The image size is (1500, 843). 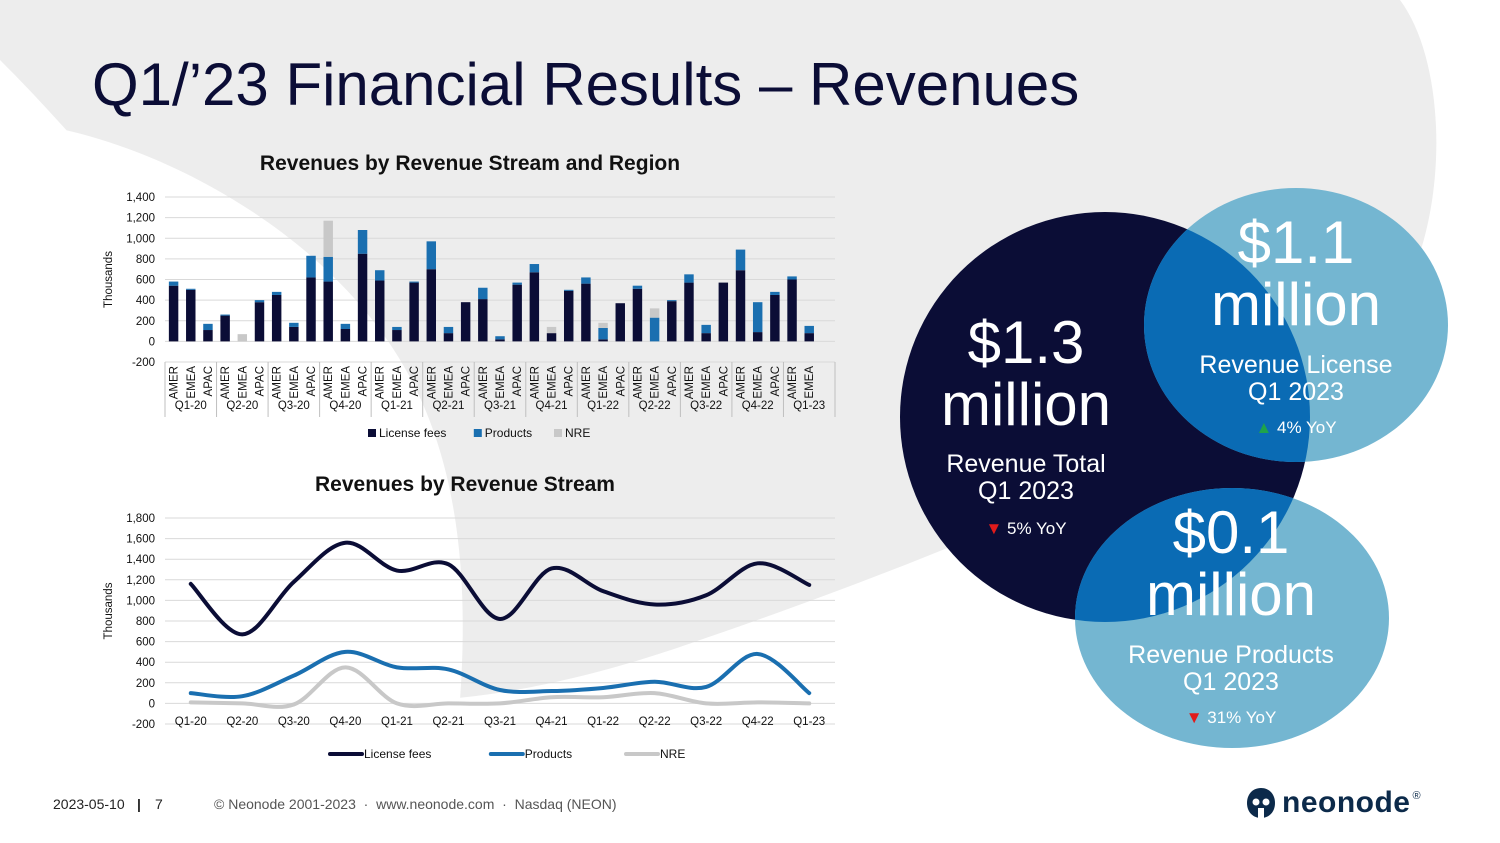 What do you see at coordinates (552, 406) in the screenshot?
I see `x-tick-quarter: Q4-21` at bounding box center [552, 406].